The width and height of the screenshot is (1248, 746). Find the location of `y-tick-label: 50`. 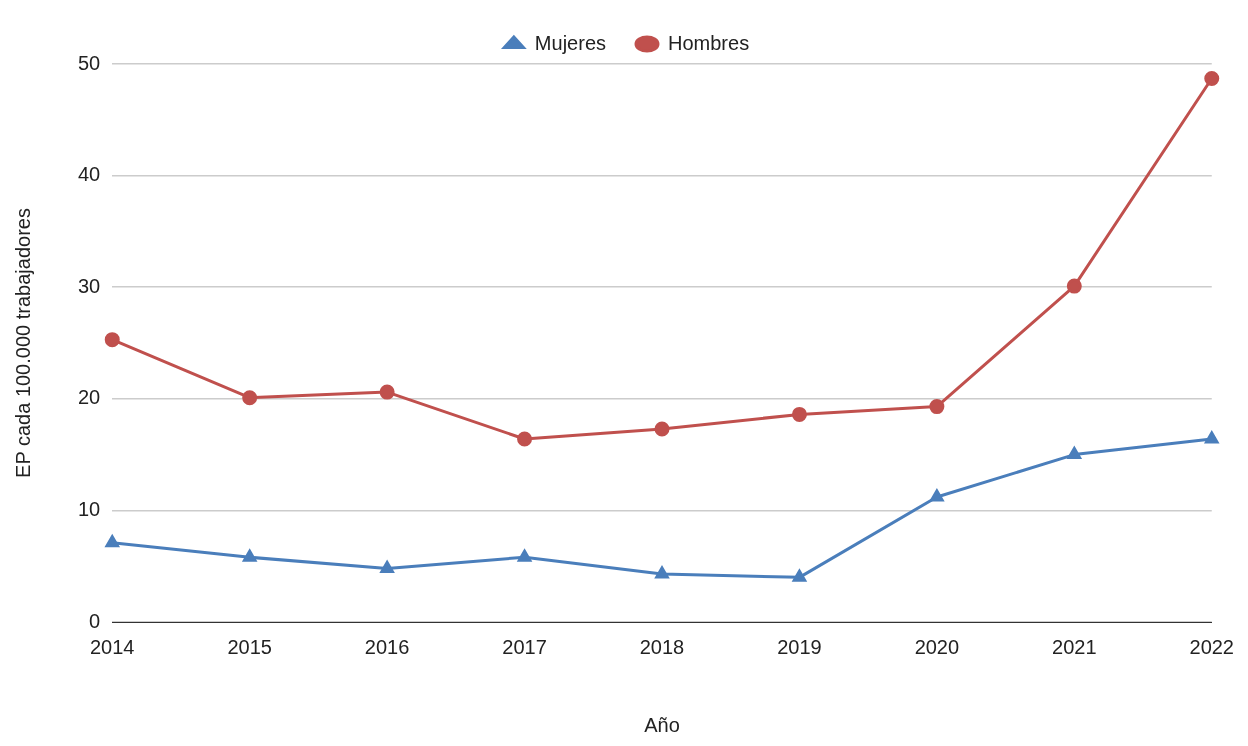

y-tick-label: 50 is located at coordinates (89, 62).